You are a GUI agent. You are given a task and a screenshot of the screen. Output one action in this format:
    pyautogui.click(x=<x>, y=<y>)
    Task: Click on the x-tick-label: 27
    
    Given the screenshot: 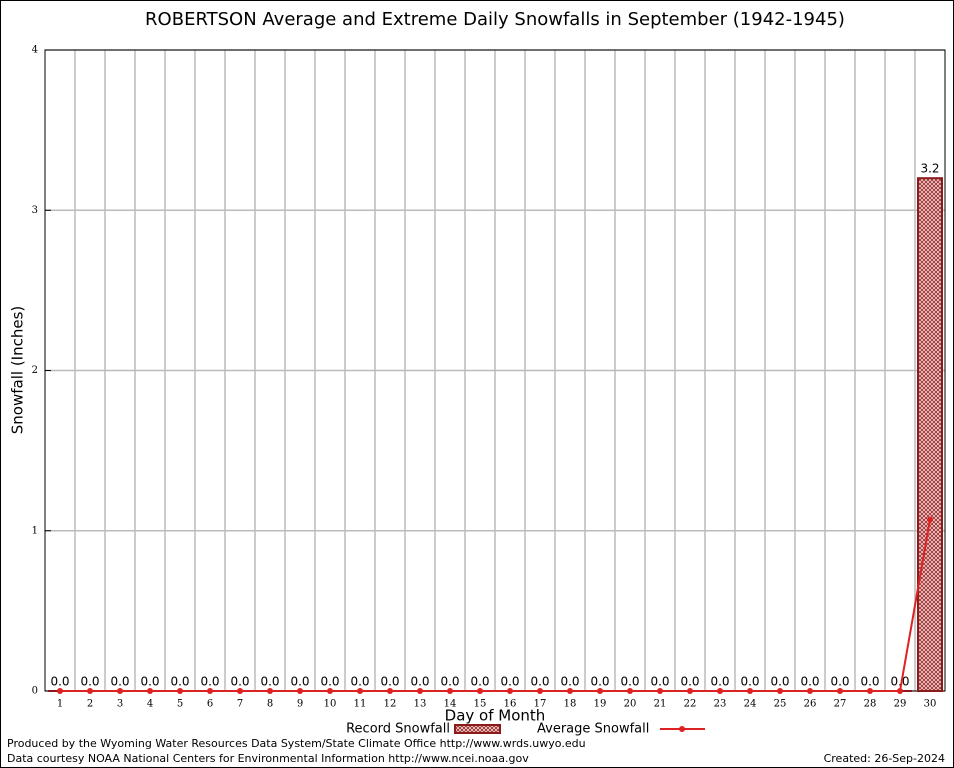 What is the action you would take?
    pyautogui.click(x=840, y=704)
    